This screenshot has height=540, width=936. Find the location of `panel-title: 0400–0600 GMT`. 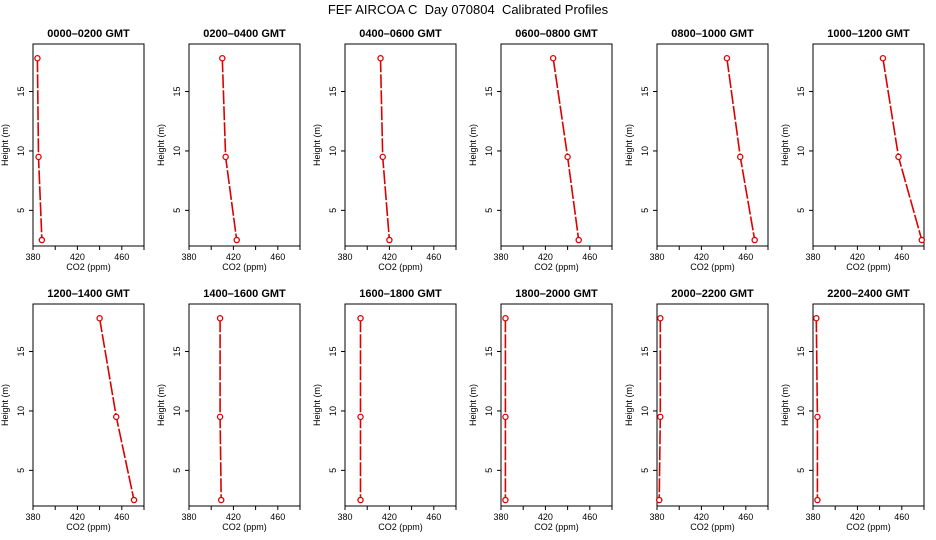

panel-title: 0400–0600 GMT is located at coordinates (400, 34).